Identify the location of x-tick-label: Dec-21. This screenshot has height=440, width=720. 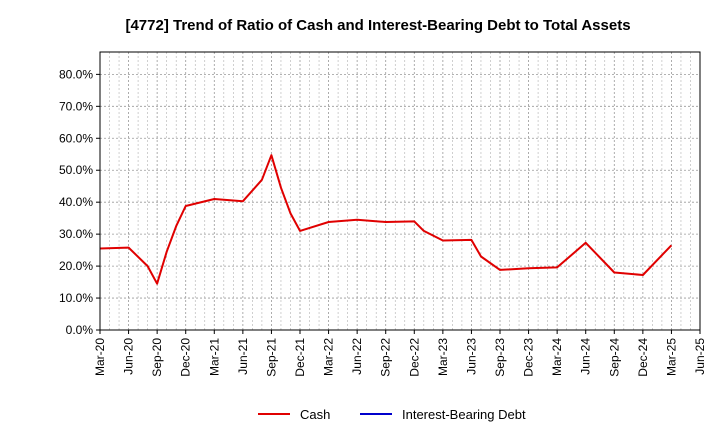
(300, 357).